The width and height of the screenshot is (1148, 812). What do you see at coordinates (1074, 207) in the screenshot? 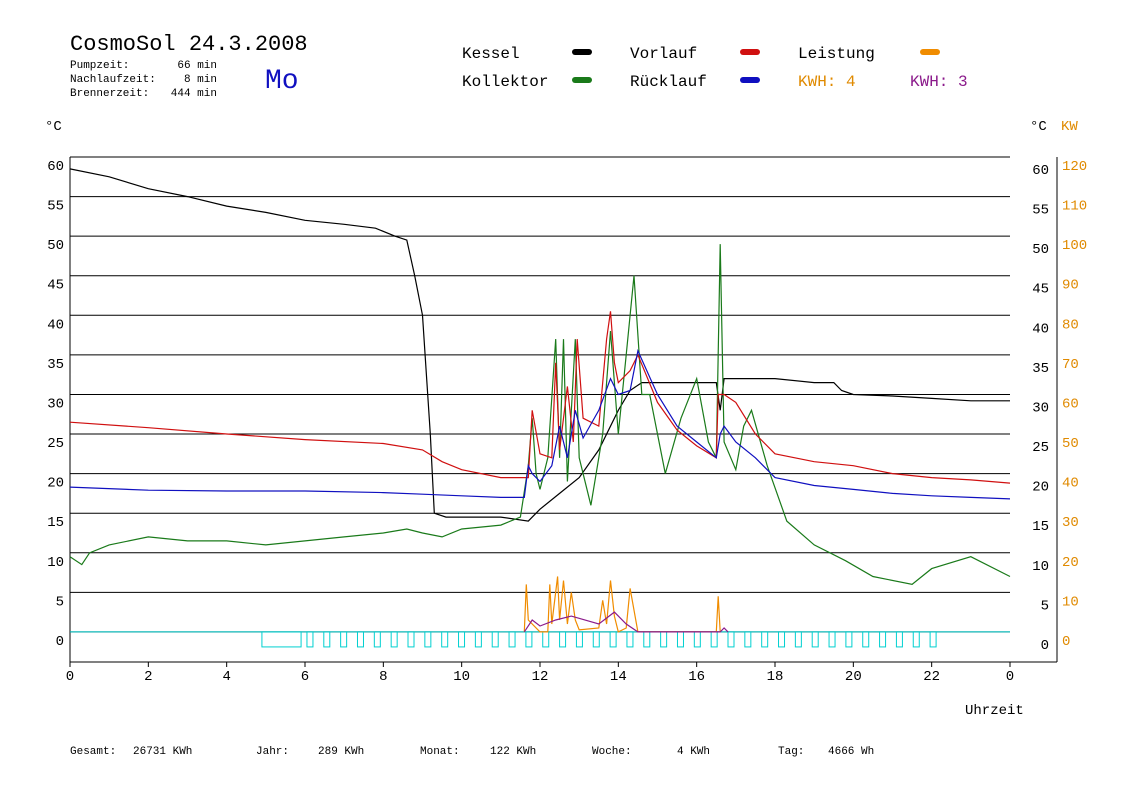
I see `y2-tick-label: 110` at bounding box center [1074, 207].